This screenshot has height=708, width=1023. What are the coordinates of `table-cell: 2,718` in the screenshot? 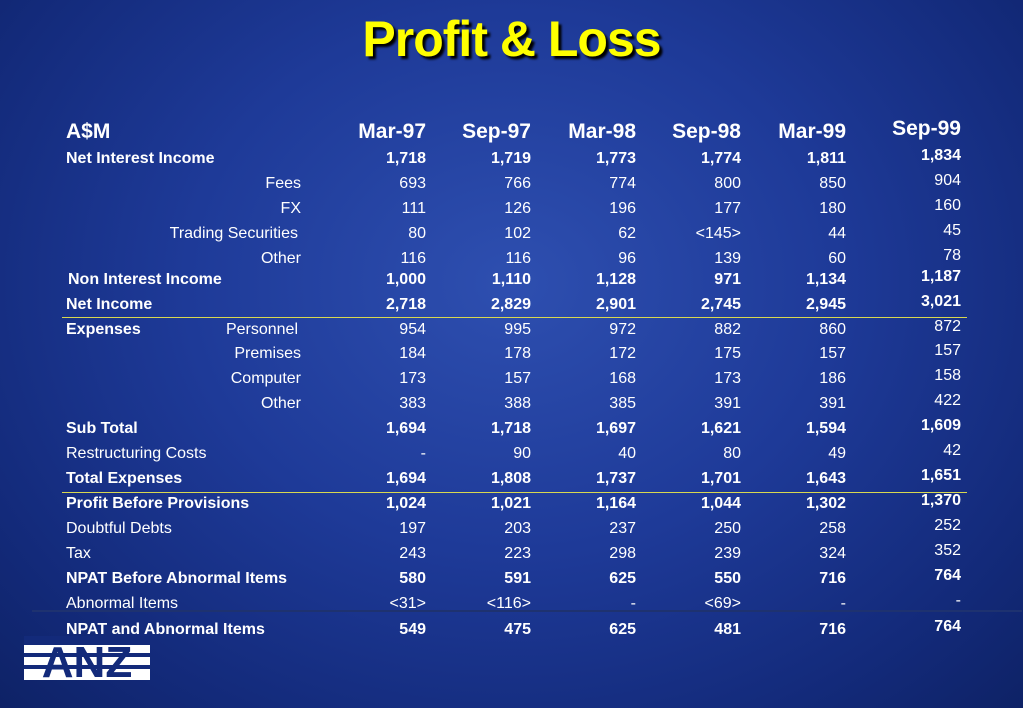 It's located at (405, 304).